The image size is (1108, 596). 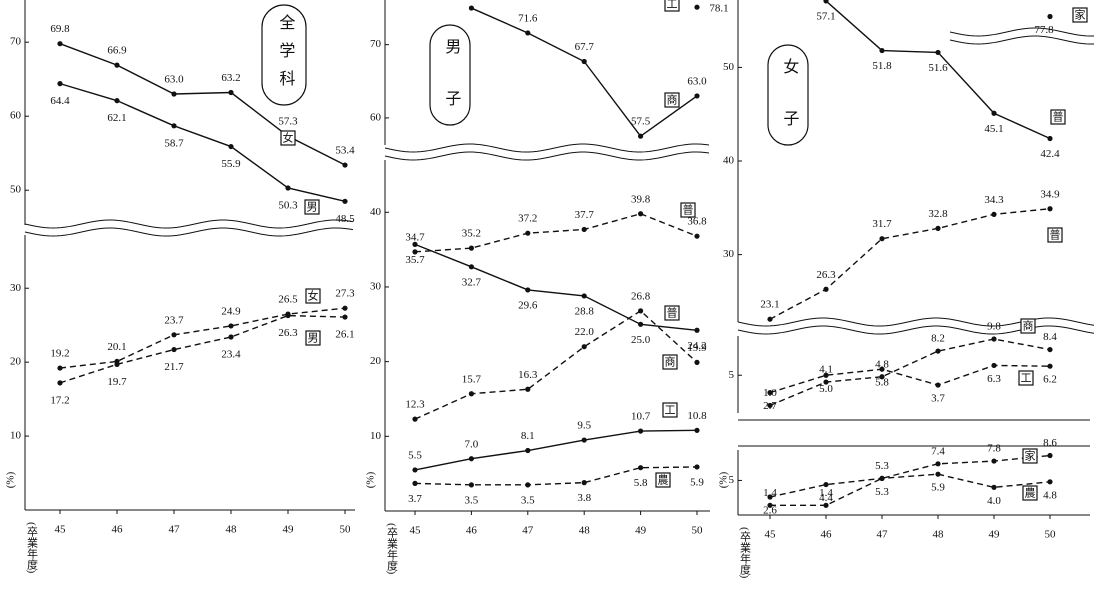 What do you see at coordinates (16, 436) in the screenshot?
I see `y-tick-label: 10` at bounding box center [16, 436].